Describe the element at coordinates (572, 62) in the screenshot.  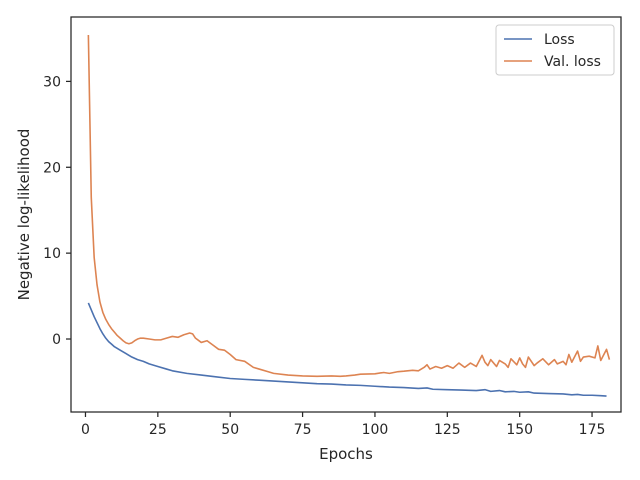
I see `legend-label-val-loss: Val. loss` at that location.